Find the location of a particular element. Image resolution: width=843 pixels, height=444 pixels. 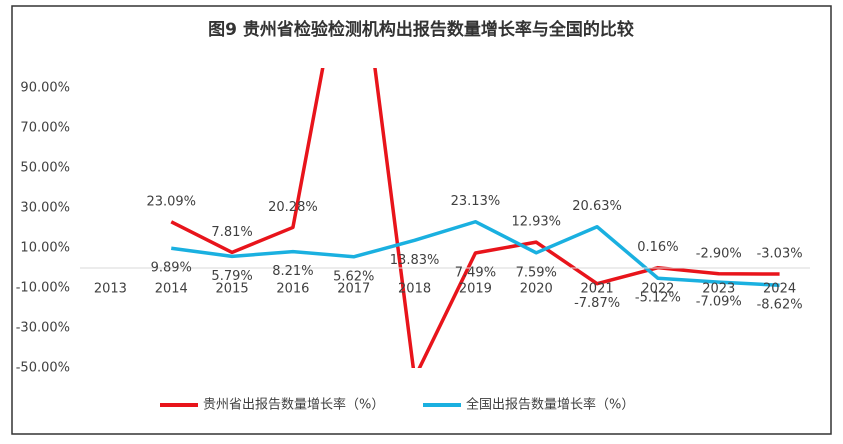

data-label: 9.89% is located at coordinates (171, 268).